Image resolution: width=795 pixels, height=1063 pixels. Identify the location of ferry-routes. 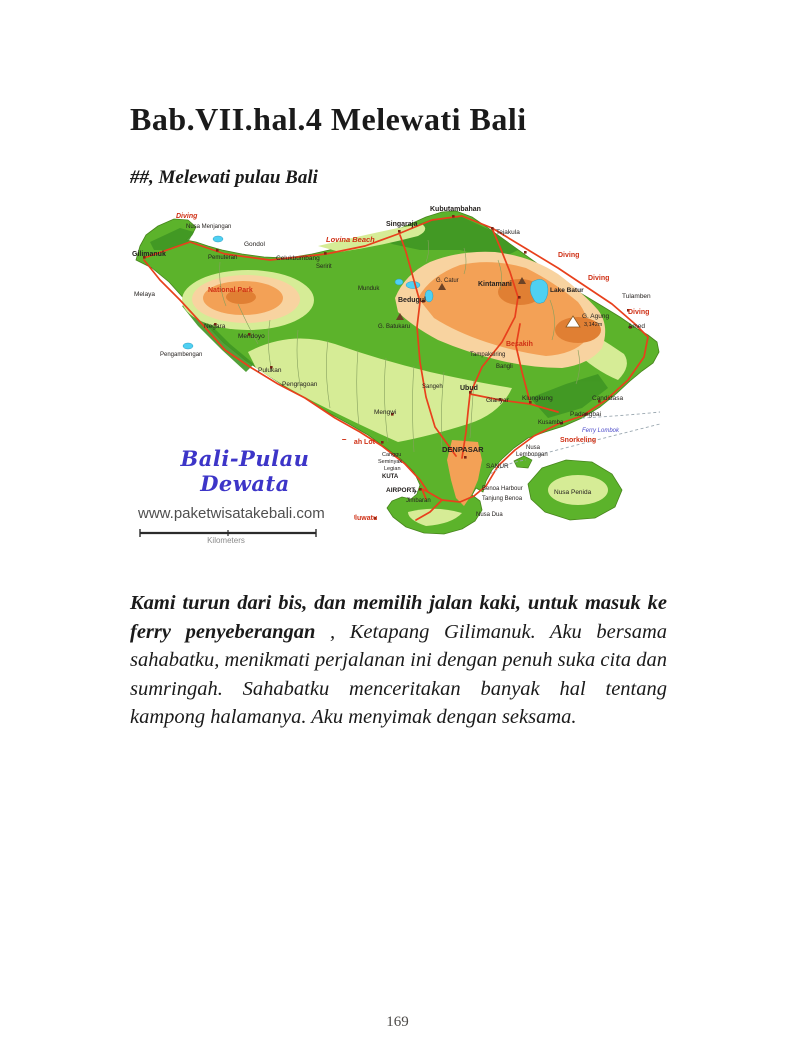
(574, 443).